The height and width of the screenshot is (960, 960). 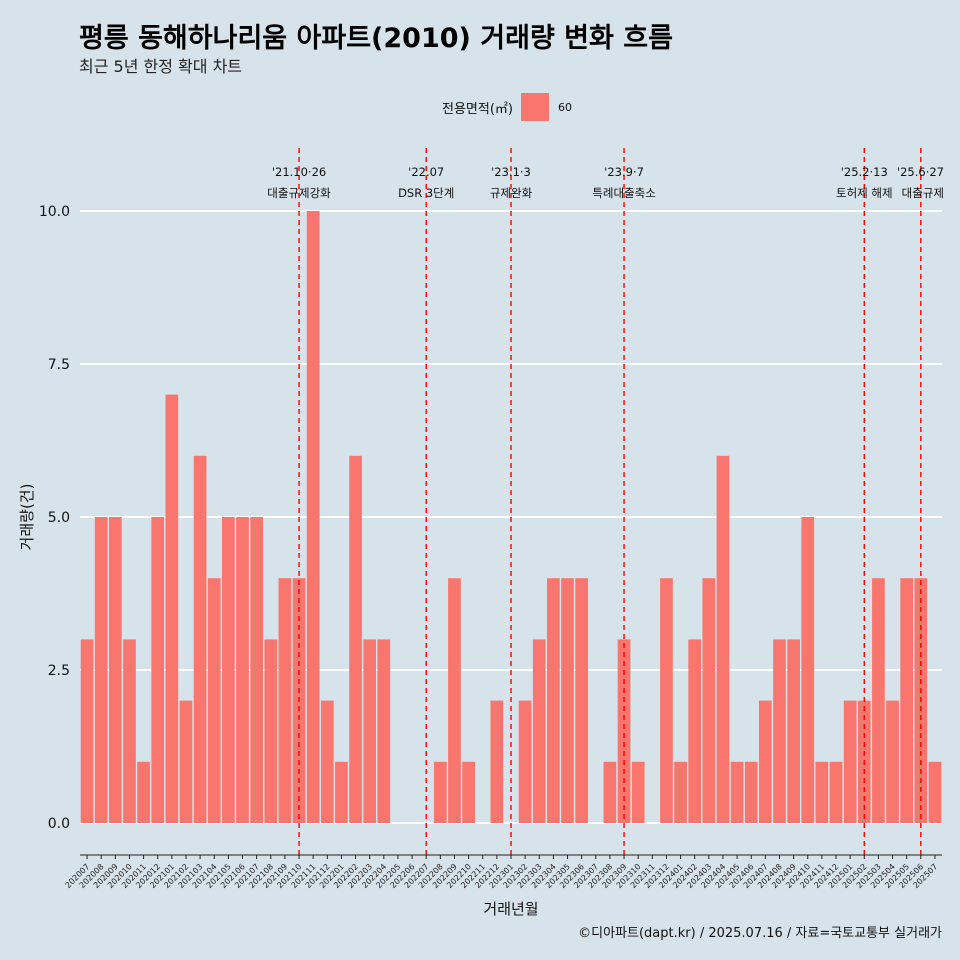 What do you see at coordinates (54, 212) in the screenshot?
I see `y-tick-label: 10.0` at bounding box center [54, 212].